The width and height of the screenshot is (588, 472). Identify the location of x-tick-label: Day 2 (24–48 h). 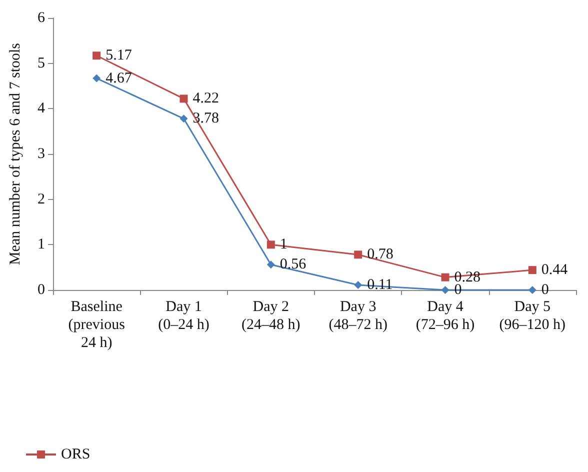
(271, 316).